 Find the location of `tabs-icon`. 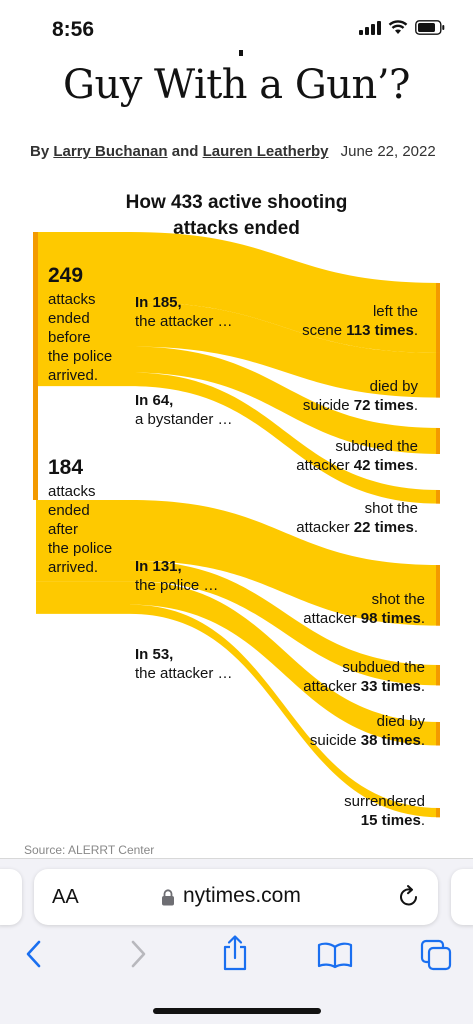

tabs-icon is located at coordinates (436, 955).